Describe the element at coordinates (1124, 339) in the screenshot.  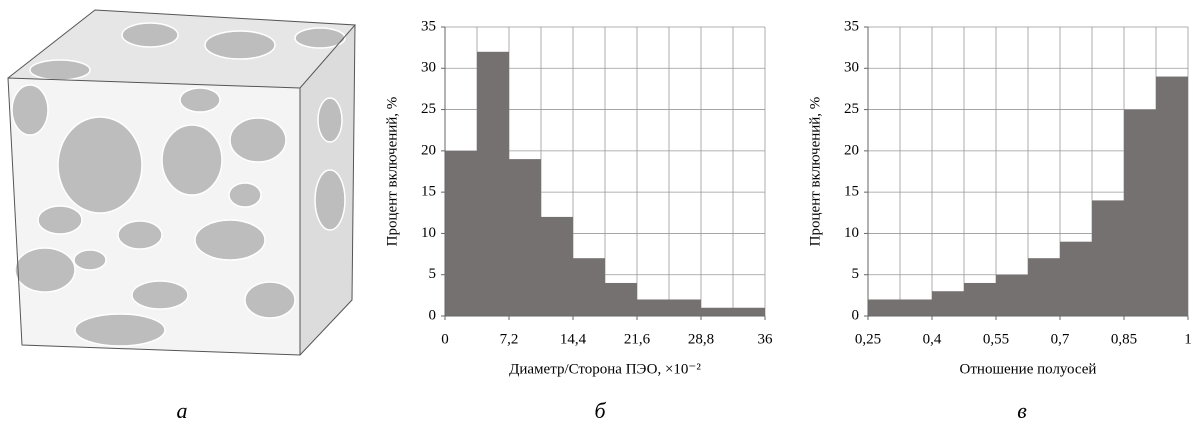
I see `x-tick-label: 0,85` at that location.